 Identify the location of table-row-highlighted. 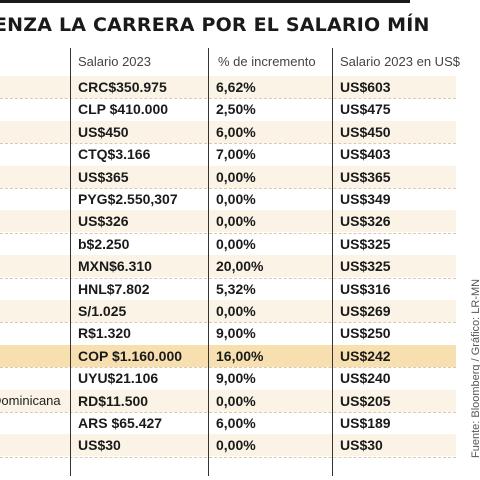
(228, 355).